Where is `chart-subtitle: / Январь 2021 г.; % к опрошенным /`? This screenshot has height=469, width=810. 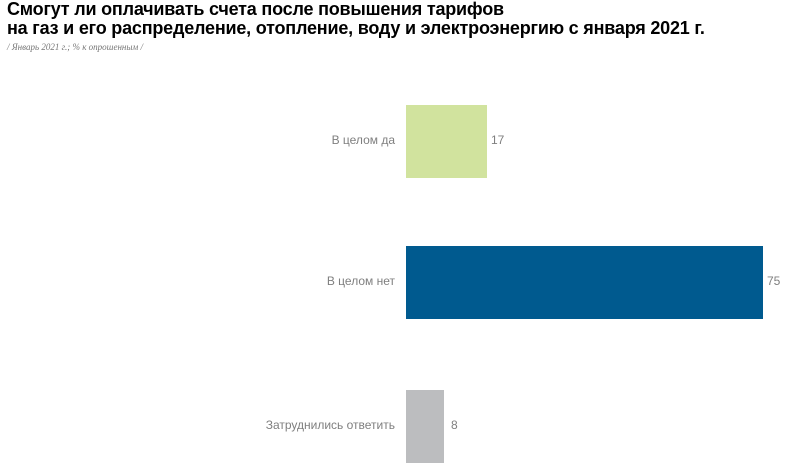 chart-subtitle: / Январь 2021 г.; % к опрошенным / is located at coordinates (75, 47).